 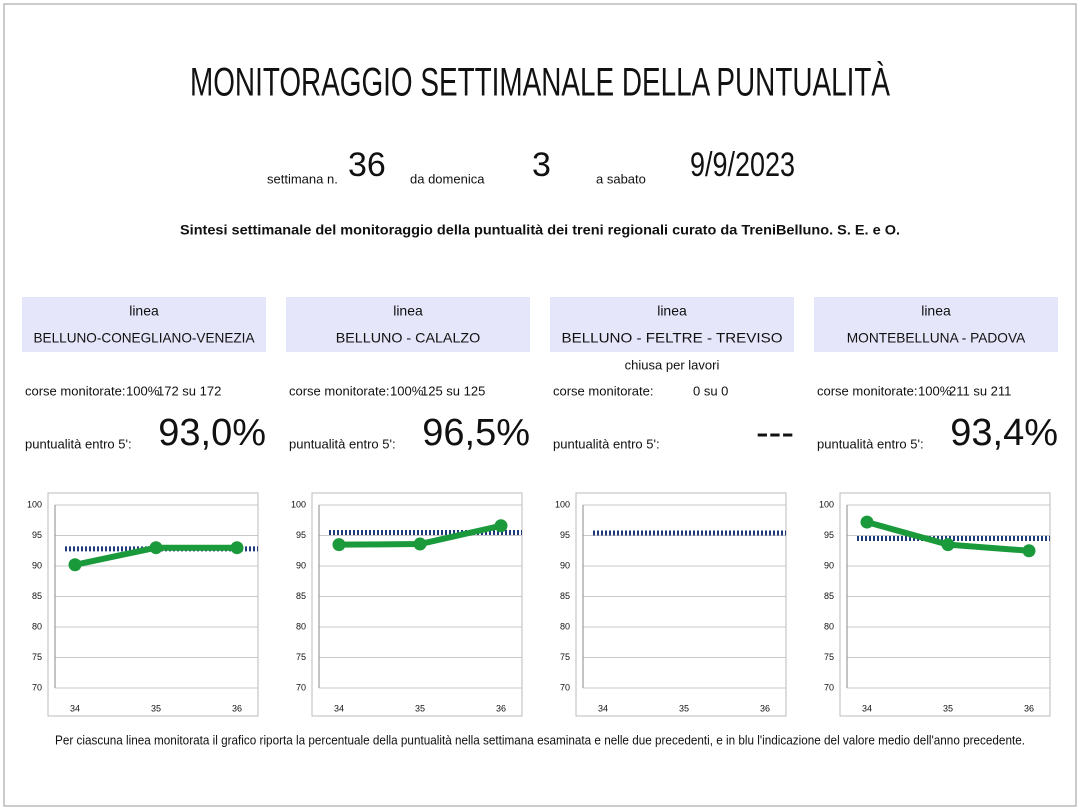 What do you see at coordinates (710, 390) in the screenshot?
I see `monitored-count: 0 su 0` at bounding box center [710, 390].